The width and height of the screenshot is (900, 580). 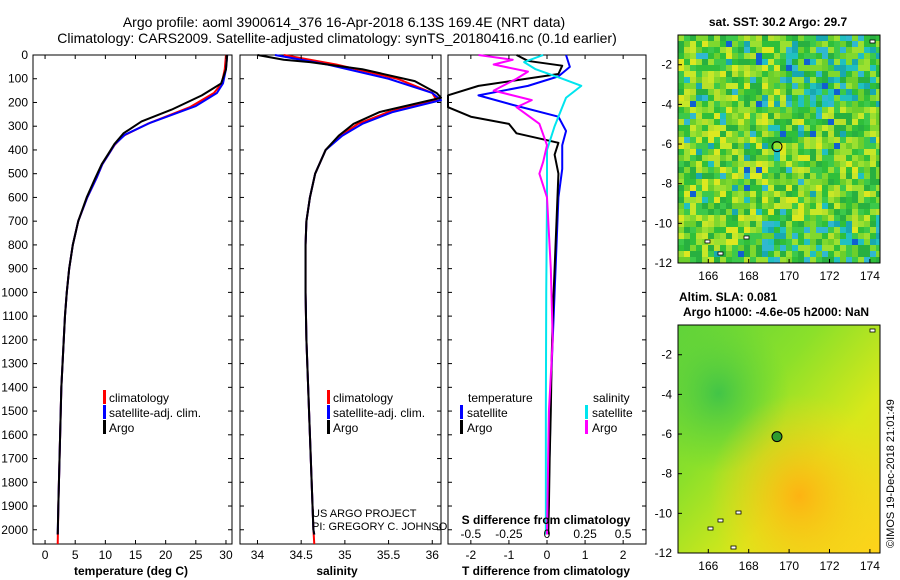 What do you see at coordinates (509, 534) in the screenshot?
I see `s-tick-label: -0.25` at bounding box center [509, 534].